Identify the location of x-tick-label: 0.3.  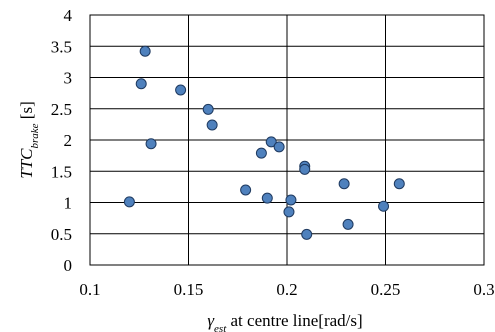
(483, 289).